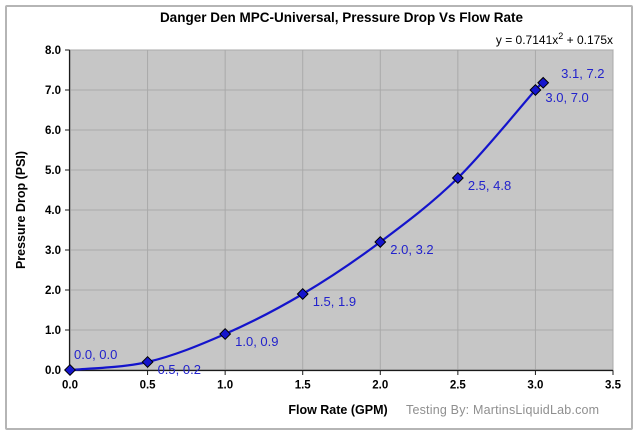  I want to click on data-point-label: 2.5, 4.8, so click(489, 185).